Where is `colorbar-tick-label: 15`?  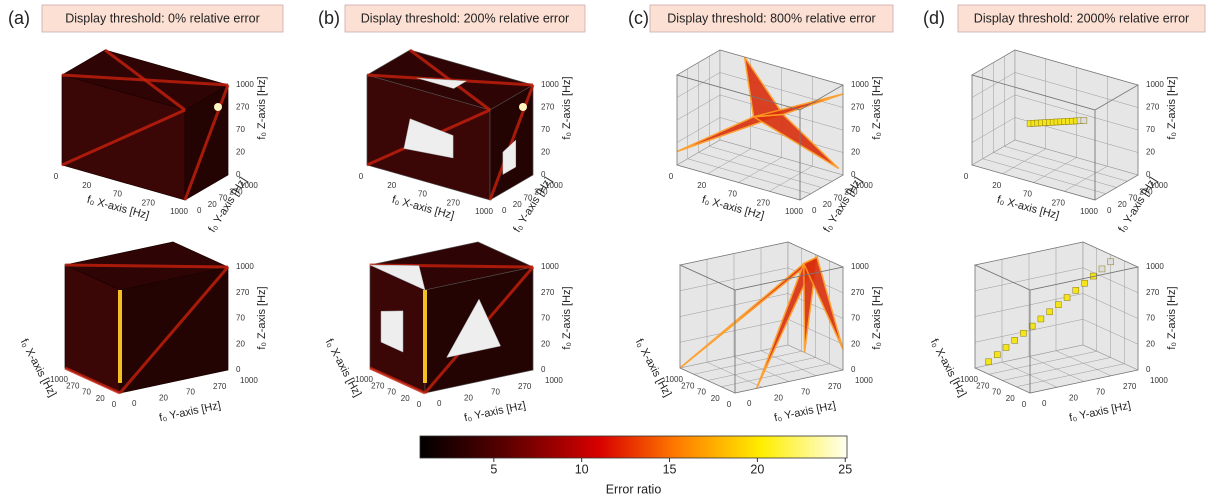 colorbar-tick-label: 15 is located at coordinates (670, 469).